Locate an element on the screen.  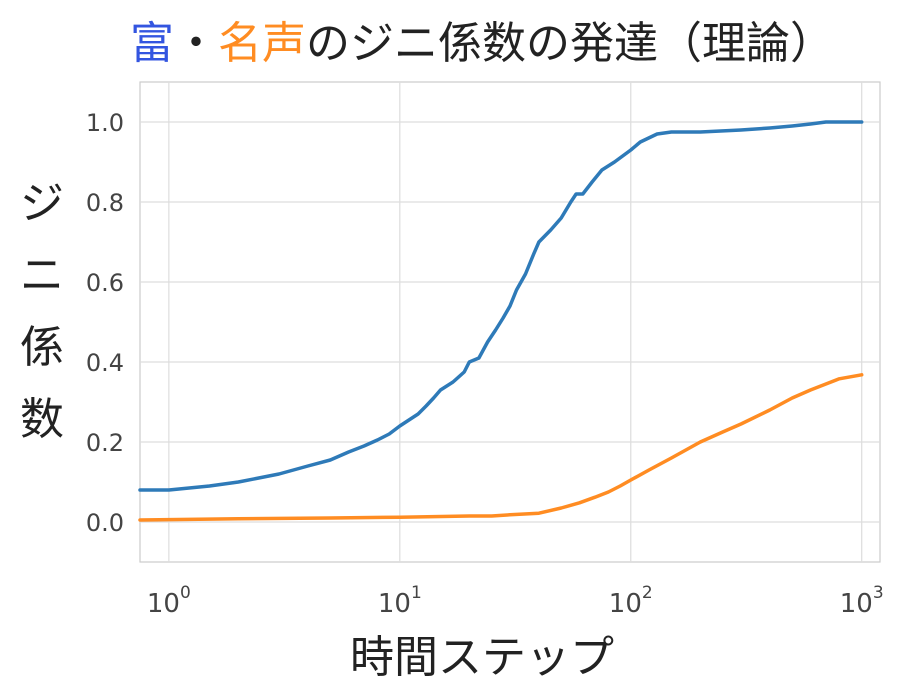
y-axis-label-char: 数 is located at coordinates (42, 419).